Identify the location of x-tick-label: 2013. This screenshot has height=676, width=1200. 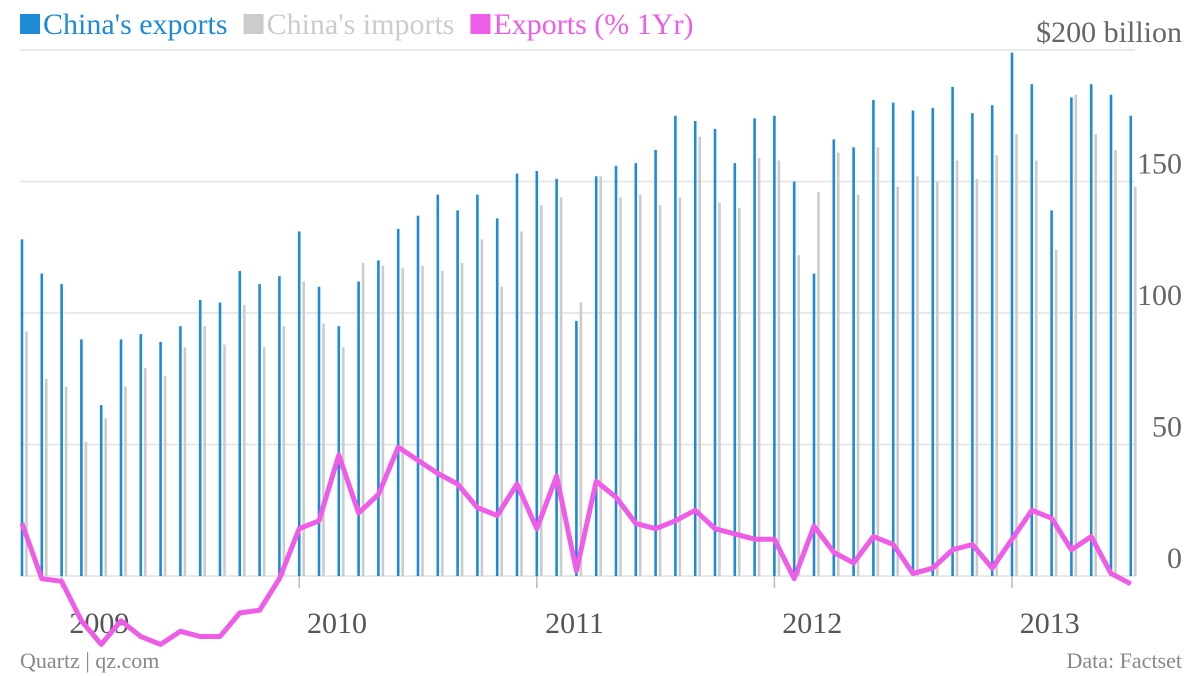
(1050, 623).